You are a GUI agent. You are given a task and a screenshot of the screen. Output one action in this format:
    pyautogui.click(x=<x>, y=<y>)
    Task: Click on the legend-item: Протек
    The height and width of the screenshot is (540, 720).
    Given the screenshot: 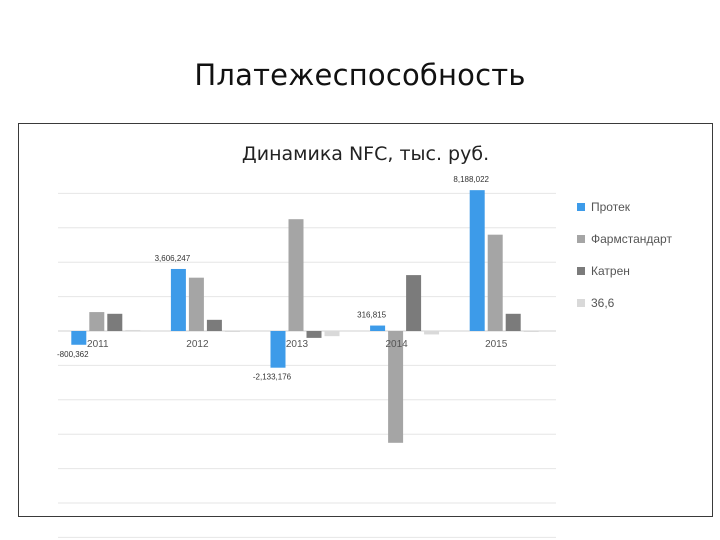 What is the action you would take?
    pyautogui.click(x=603, y=207)
    